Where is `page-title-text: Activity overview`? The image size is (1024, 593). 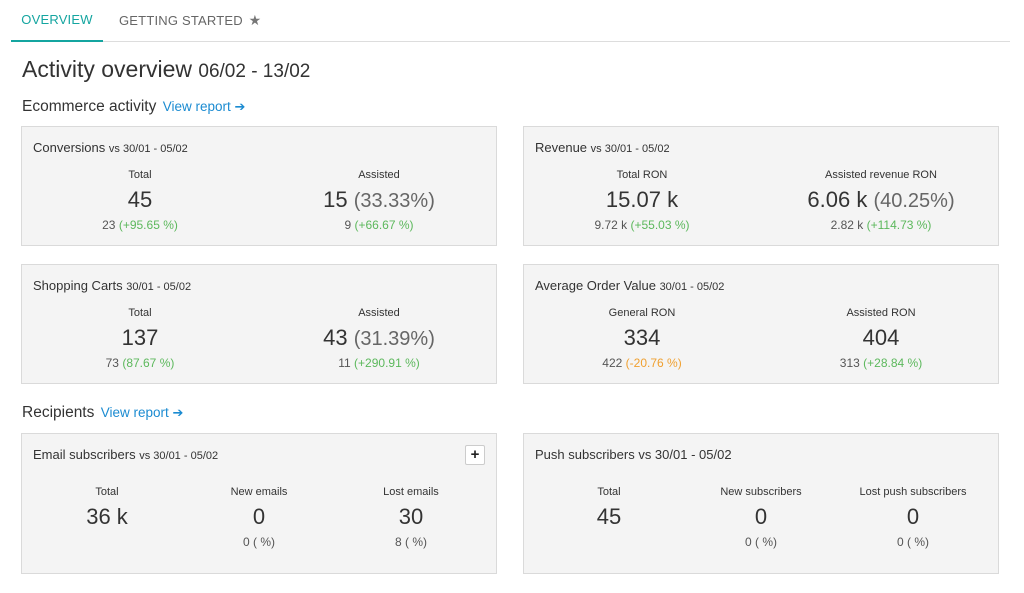
page-title-text: Activity overview is located at coordinates (107, 69).